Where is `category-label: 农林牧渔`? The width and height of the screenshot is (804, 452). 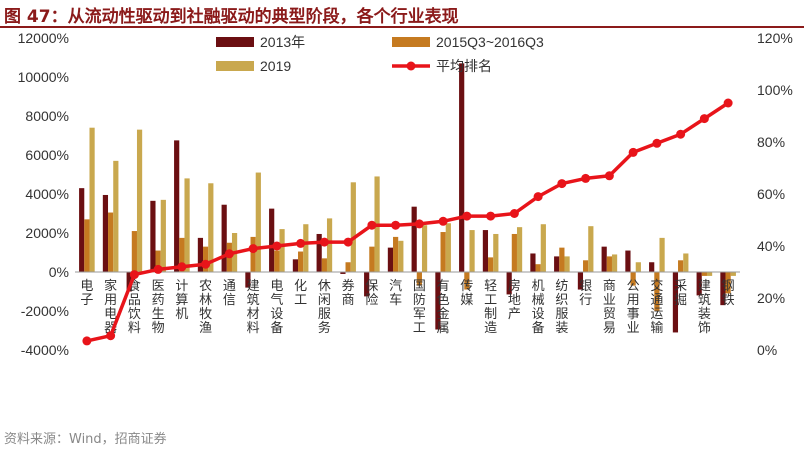
category-label: 农林牧渔 is located at coordinates (205, 307).